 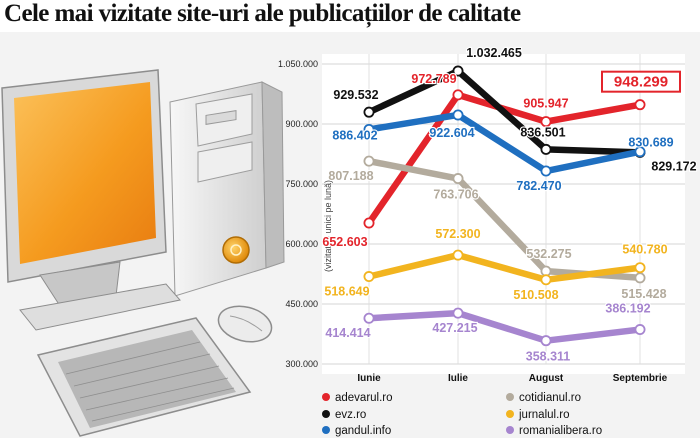 What do you see at coordinates (644, 250) in the screenshot?
I see `data-label: 540.780` at bounding box center [644, 250].